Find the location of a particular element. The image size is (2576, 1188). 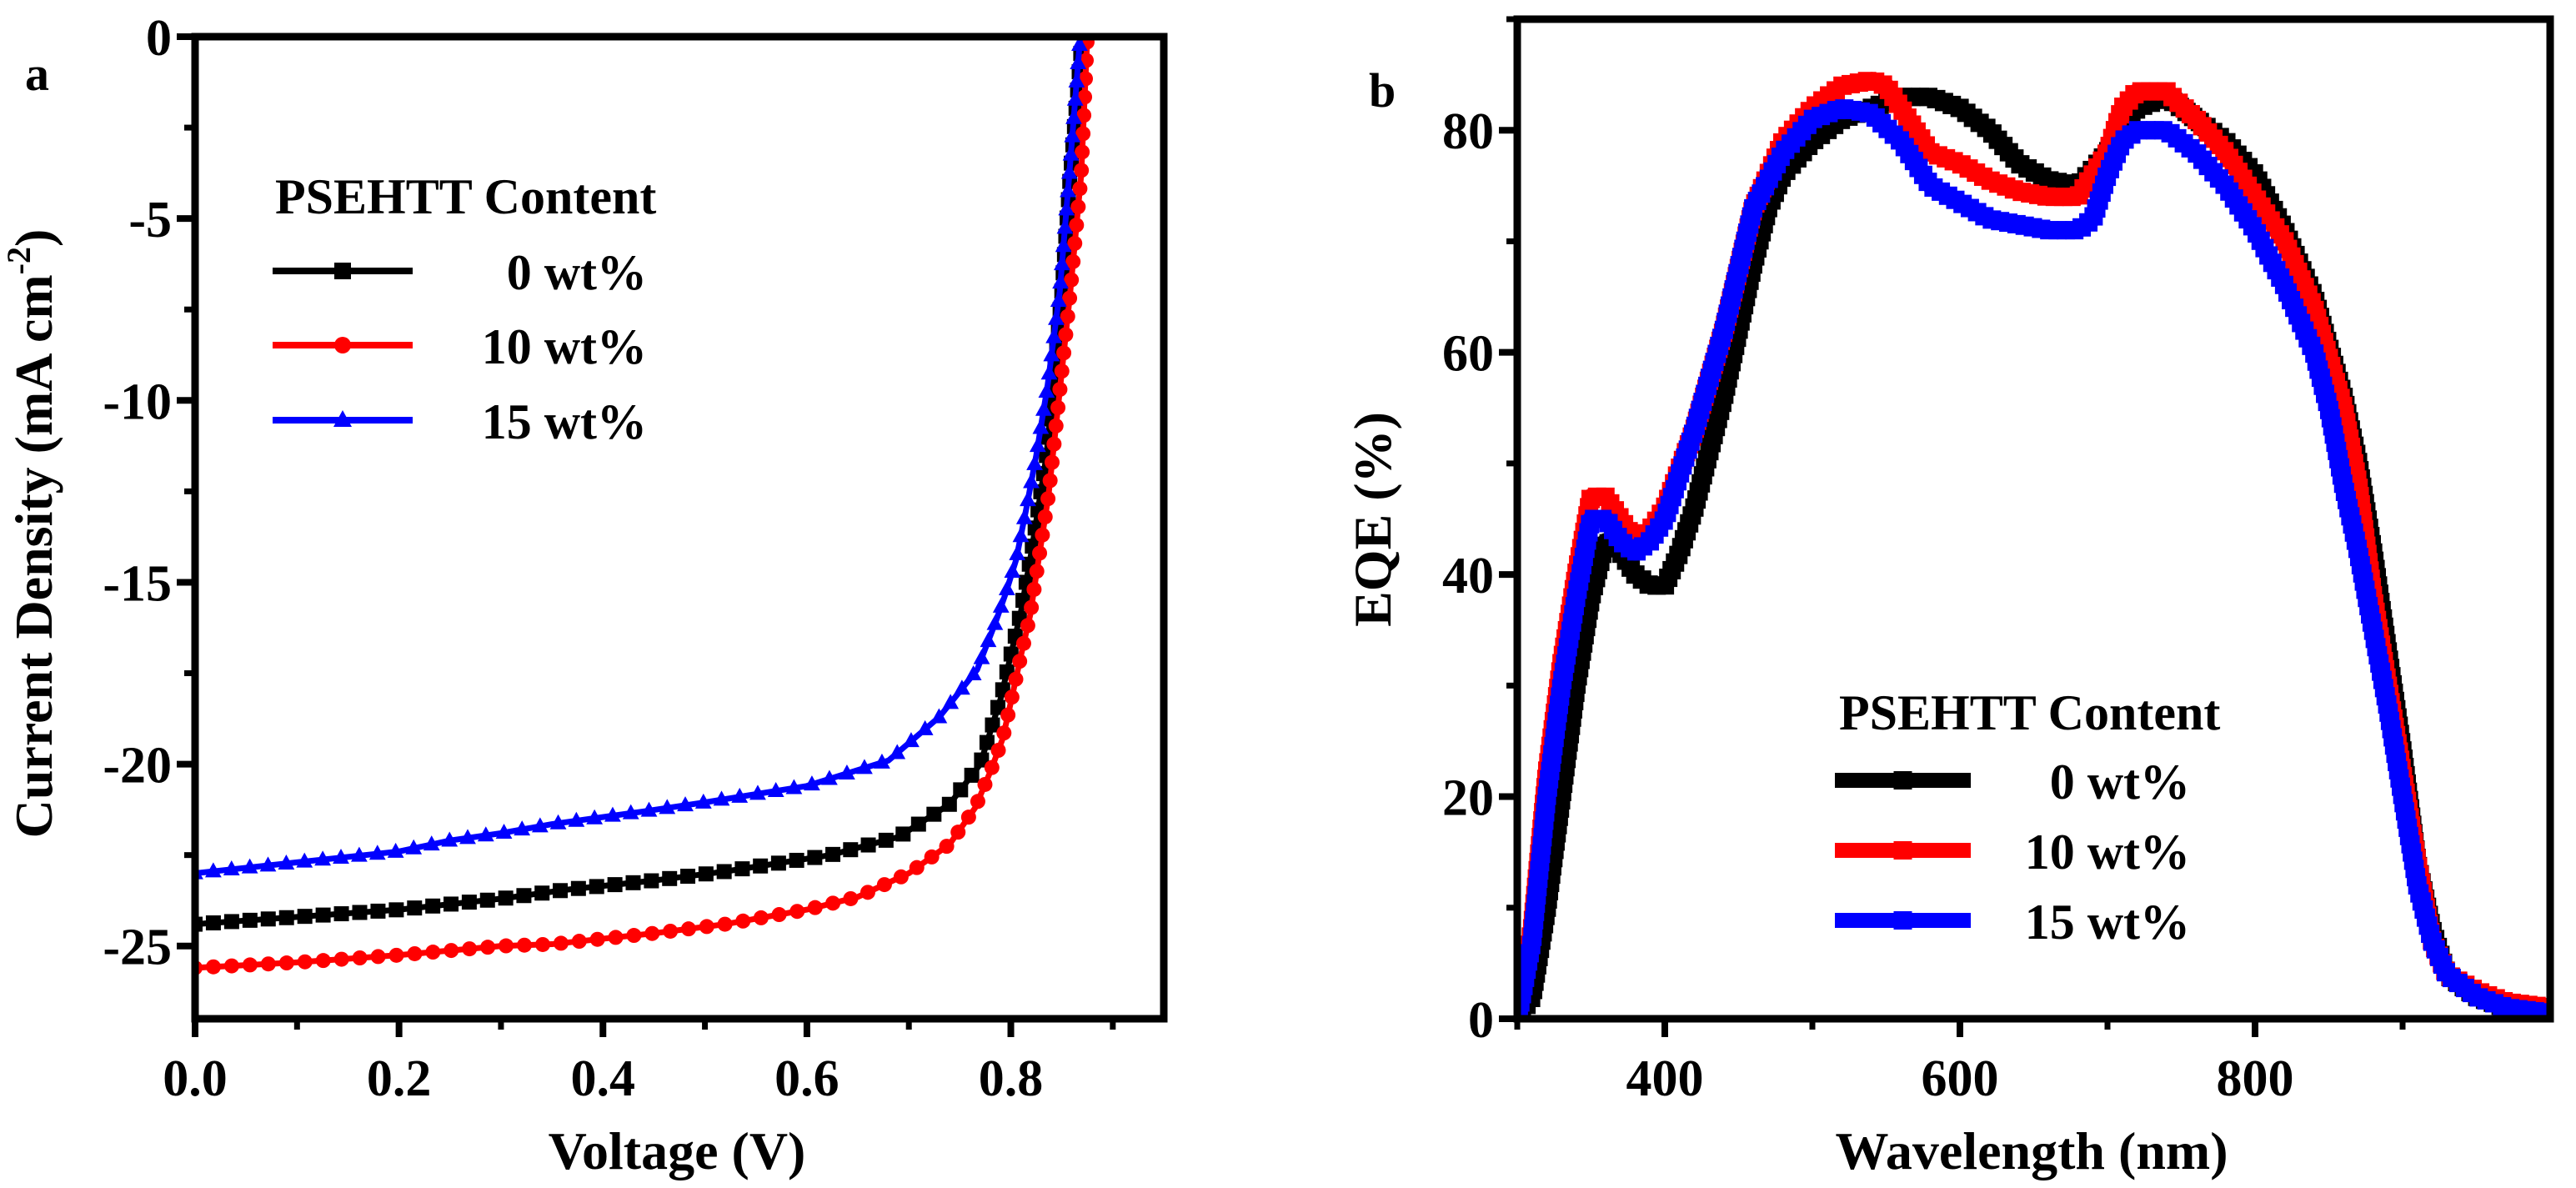

panel-b-legend-title: PSEHTT Content is located at coordinates (2029, 712).